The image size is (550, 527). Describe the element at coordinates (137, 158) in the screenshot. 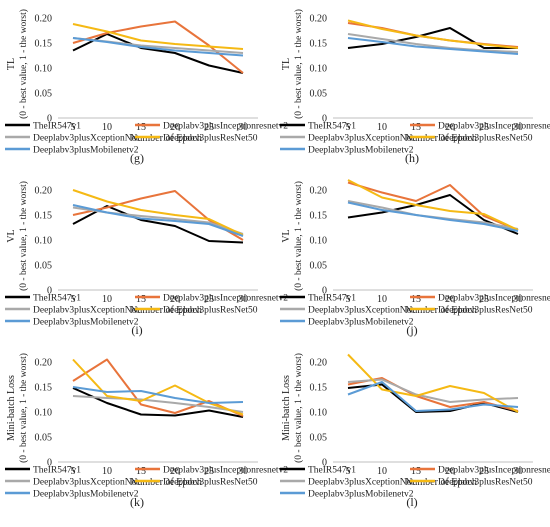

I see `panel-label: (g)` at that location.